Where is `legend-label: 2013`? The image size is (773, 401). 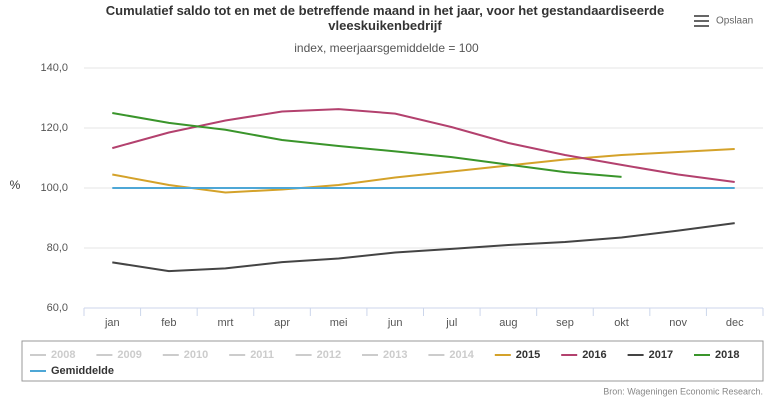
legend-label: 2013 is located at coordinates (395, 355).